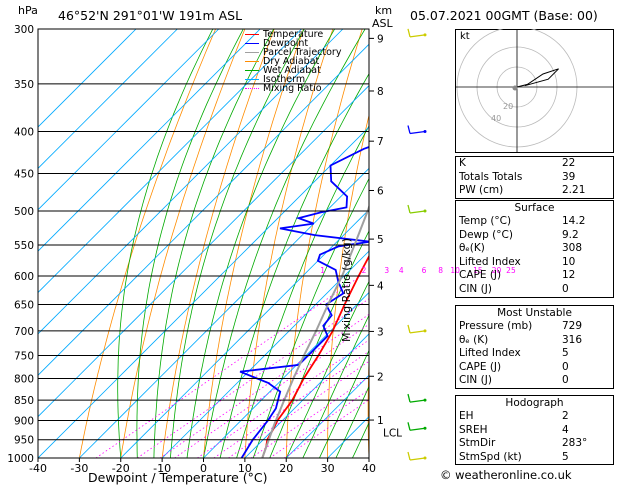 Image resolution: width=629 pixels, height=486 pixels. I want to click on surface-label: CAPE (J), so click(480, 275).